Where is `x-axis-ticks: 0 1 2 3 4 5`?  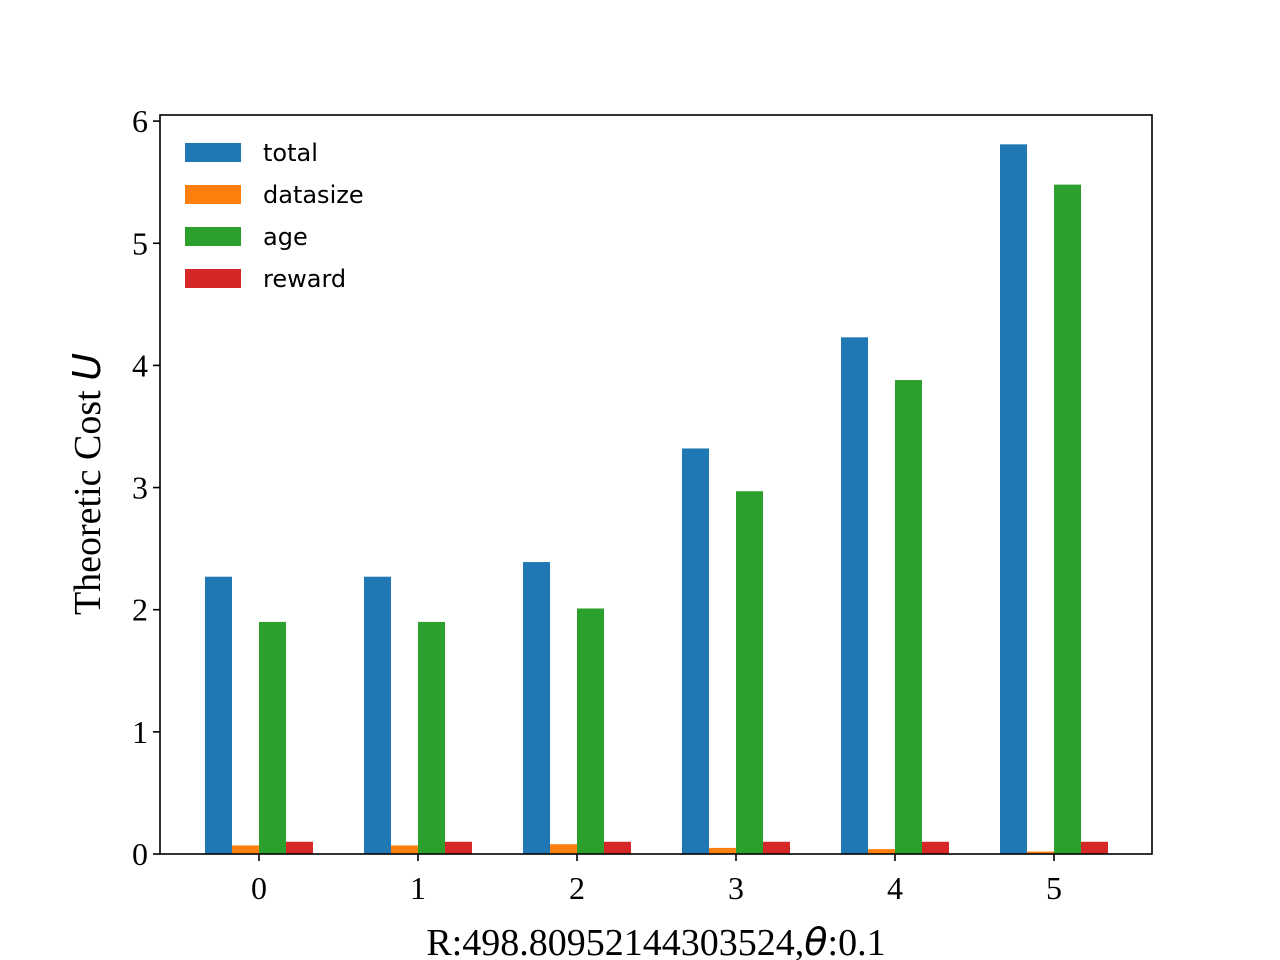 x-axis-ticks: 0 1 2 3 4 5 is located at coordinates (656, 880).